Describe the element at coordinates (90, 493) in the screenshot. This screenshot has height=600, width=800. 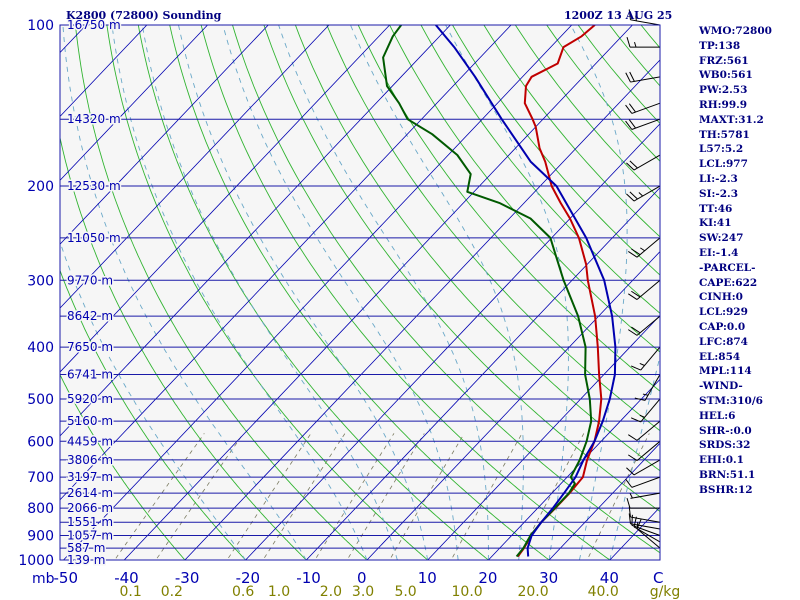
I see `height-label: 2614 m` at that location.